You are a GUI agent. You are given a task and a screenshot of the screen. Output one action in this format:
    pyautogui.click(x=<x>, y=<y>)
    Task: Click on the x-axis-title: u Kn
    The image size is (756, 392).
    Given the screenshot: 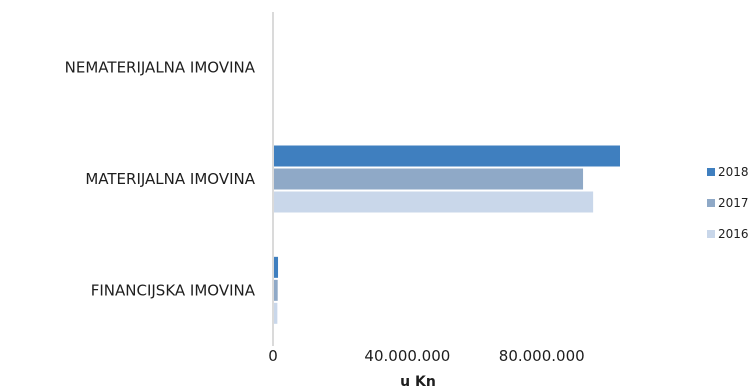 What is the action you would take?
    pyautogui.click(x=418, y=382)
    